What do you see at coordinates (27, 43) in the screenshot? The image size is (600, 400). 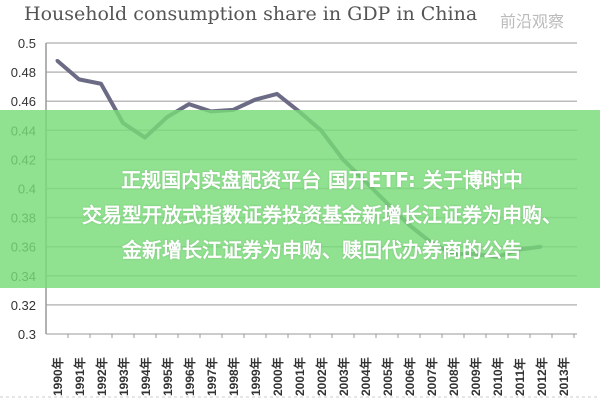 I see `y-tick-label: 0.5` at bounding box center [27, 43].